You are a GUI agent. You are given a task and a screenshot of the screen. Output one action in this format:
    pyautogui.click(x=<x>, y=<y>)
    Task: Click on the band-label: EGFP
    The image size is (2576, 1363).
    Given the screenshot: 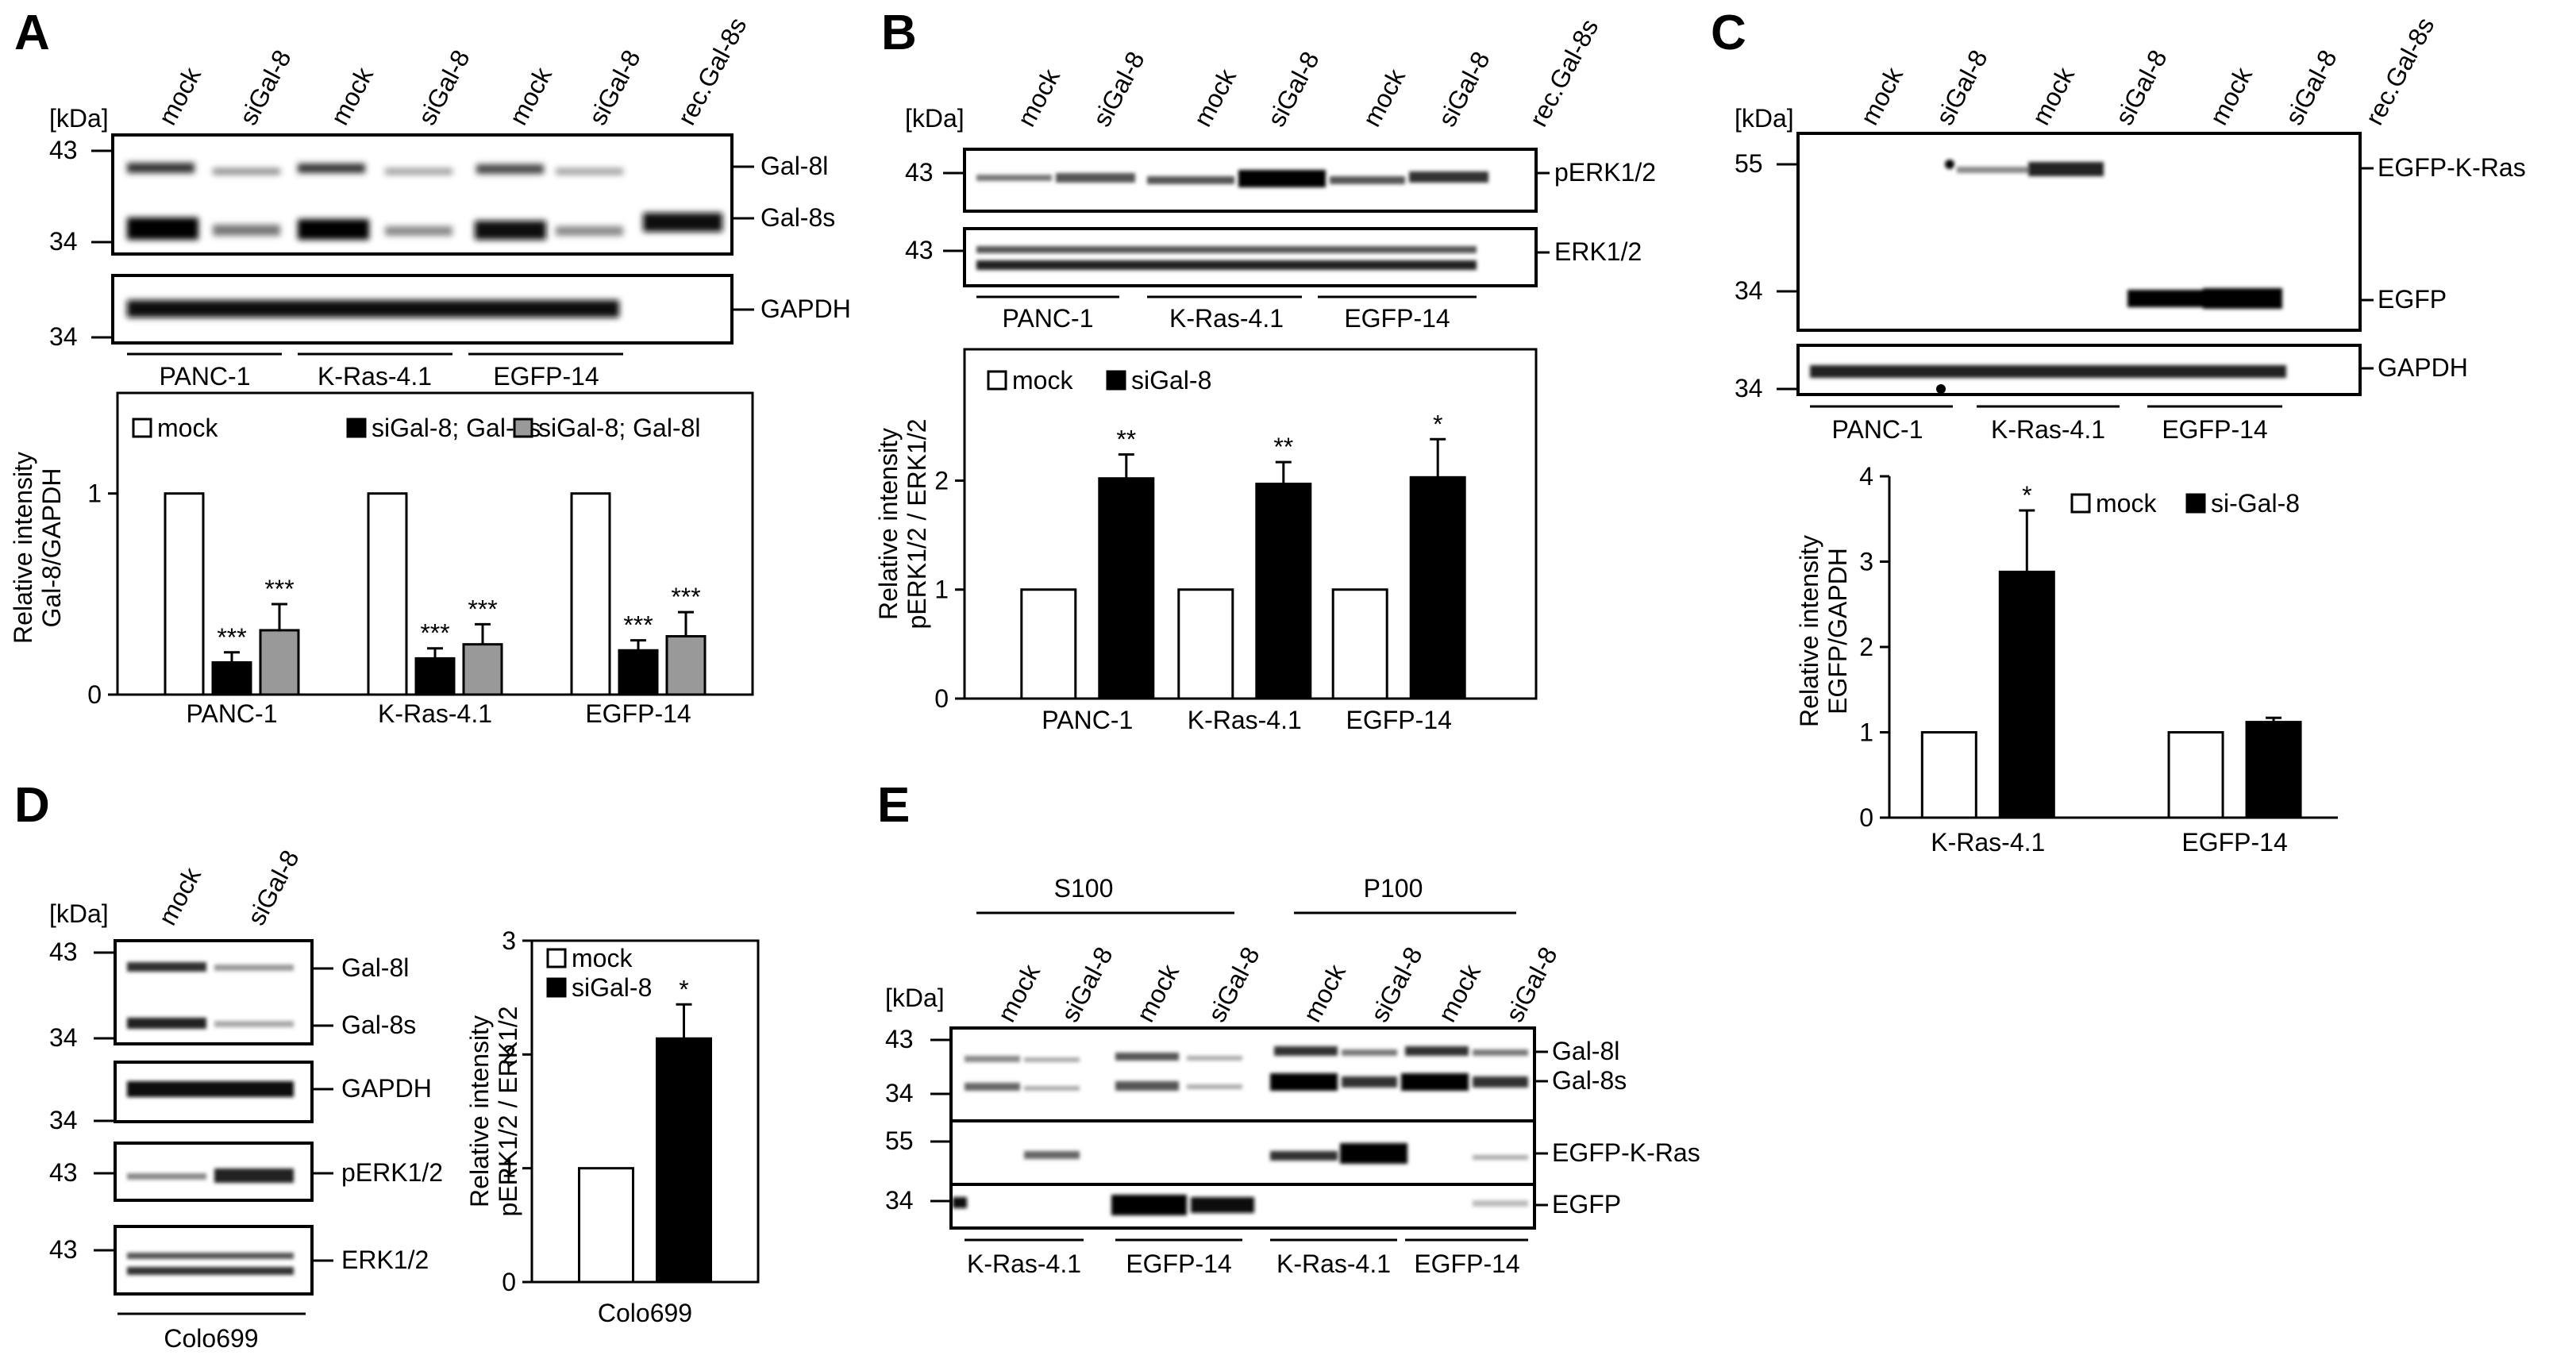 What is the action you would take?
    pyautogui.click(x=2412, y=299)
    